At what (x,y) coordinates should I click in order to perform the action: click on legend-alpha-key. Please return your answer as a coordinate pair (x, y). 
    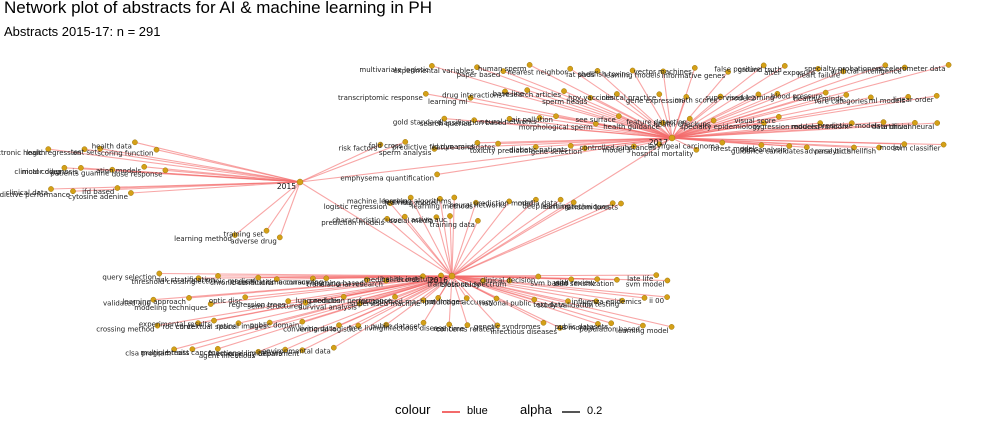
    Looking at the image, I should click on (571, 412).